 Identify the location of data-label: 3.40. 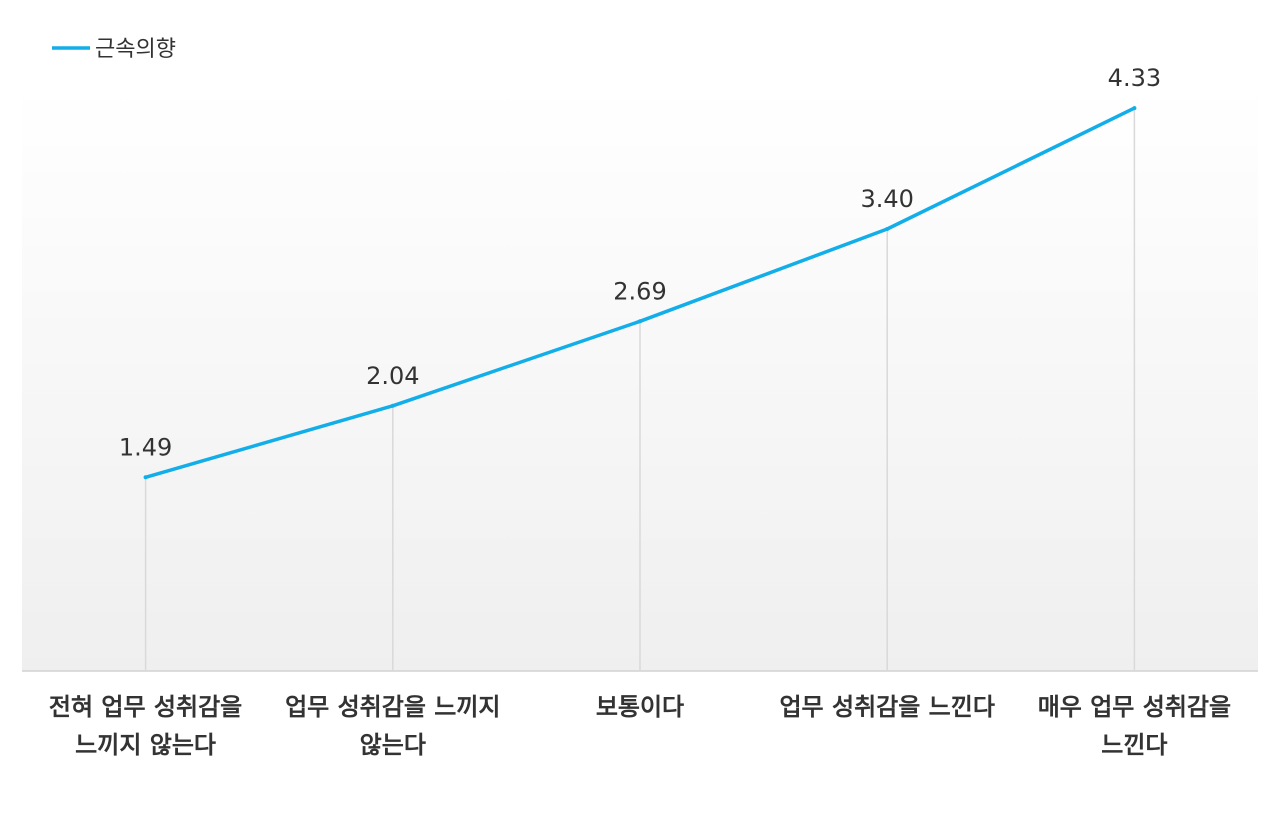
(886, 199).